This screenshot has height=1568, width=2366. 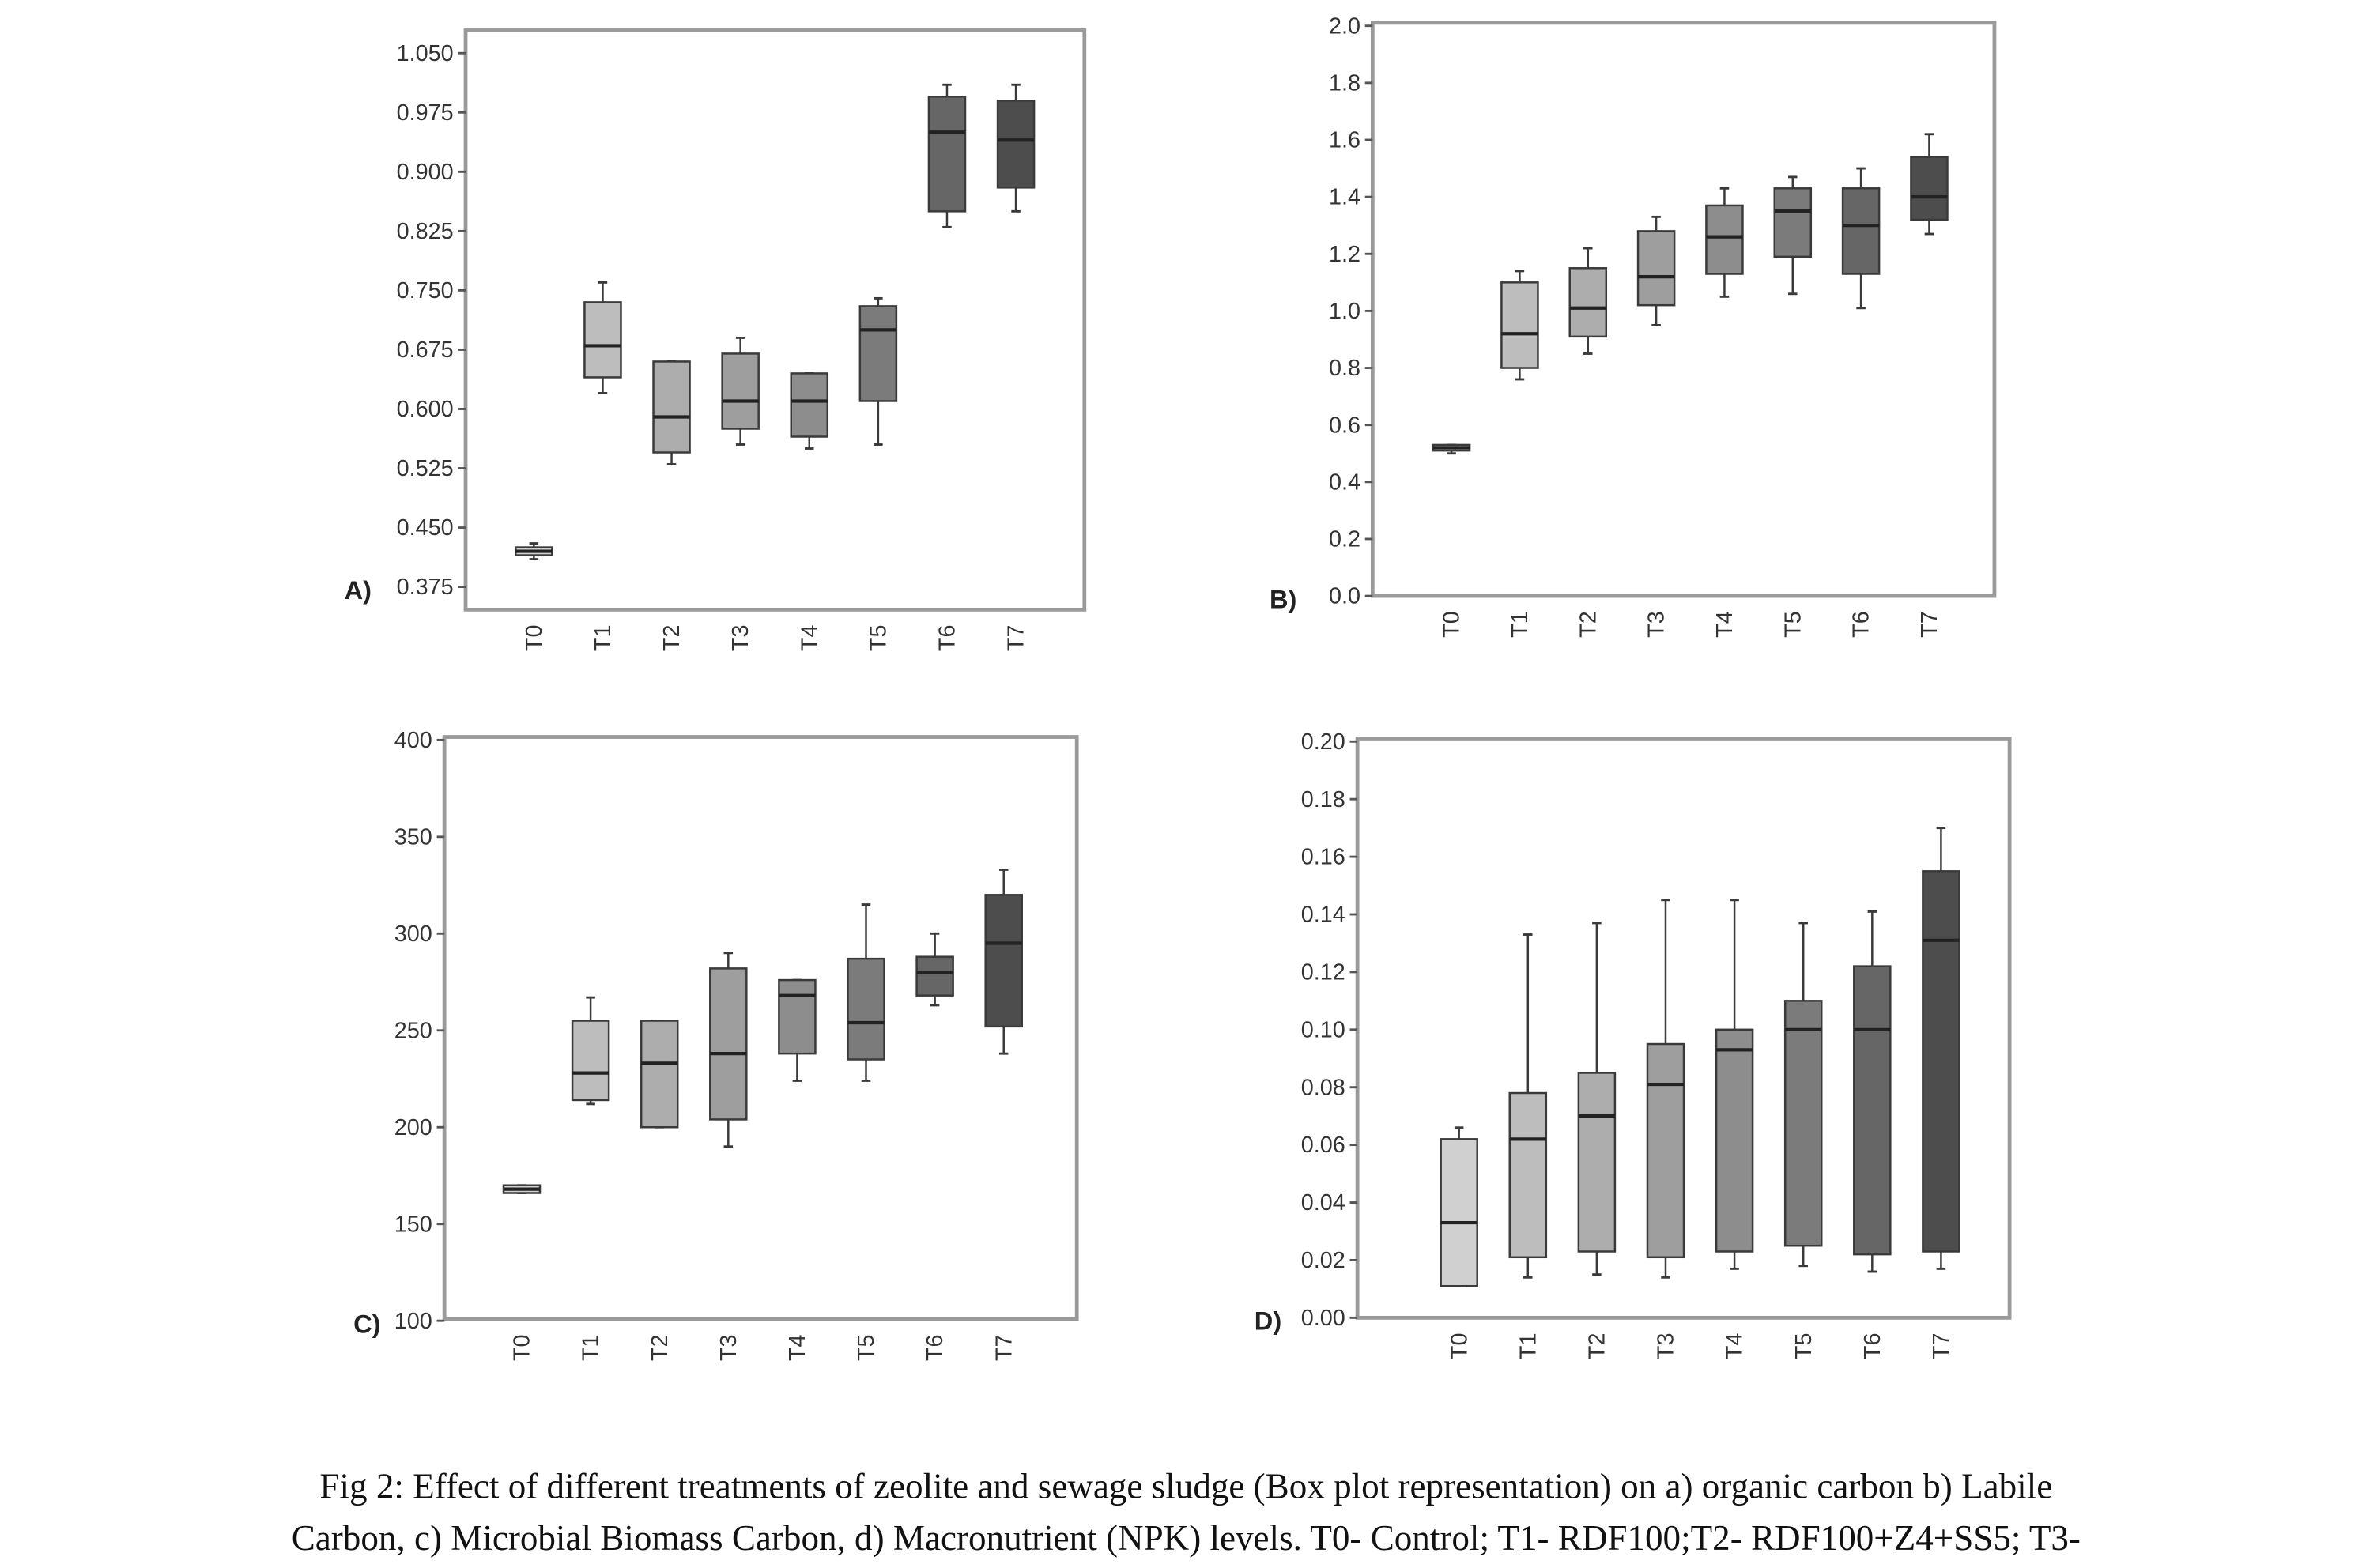 What do you see at coordinates (426, 53) in the screenshot?
I see `y-tick-label: 1.050` at bounding box center [426, 53].